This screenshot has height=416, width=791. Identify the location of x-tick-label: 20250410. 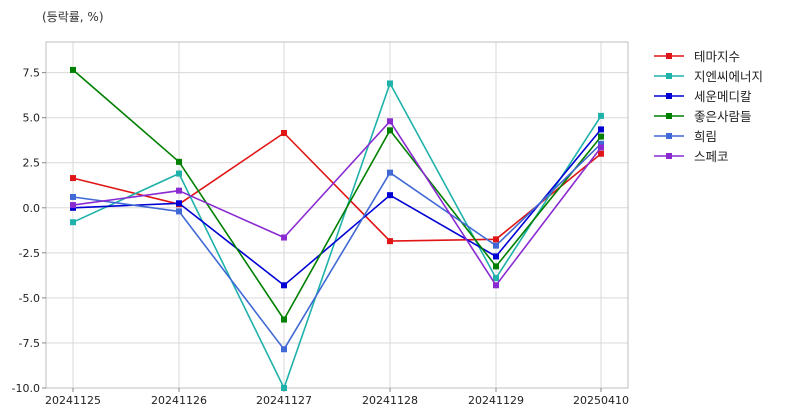
(601, 400).